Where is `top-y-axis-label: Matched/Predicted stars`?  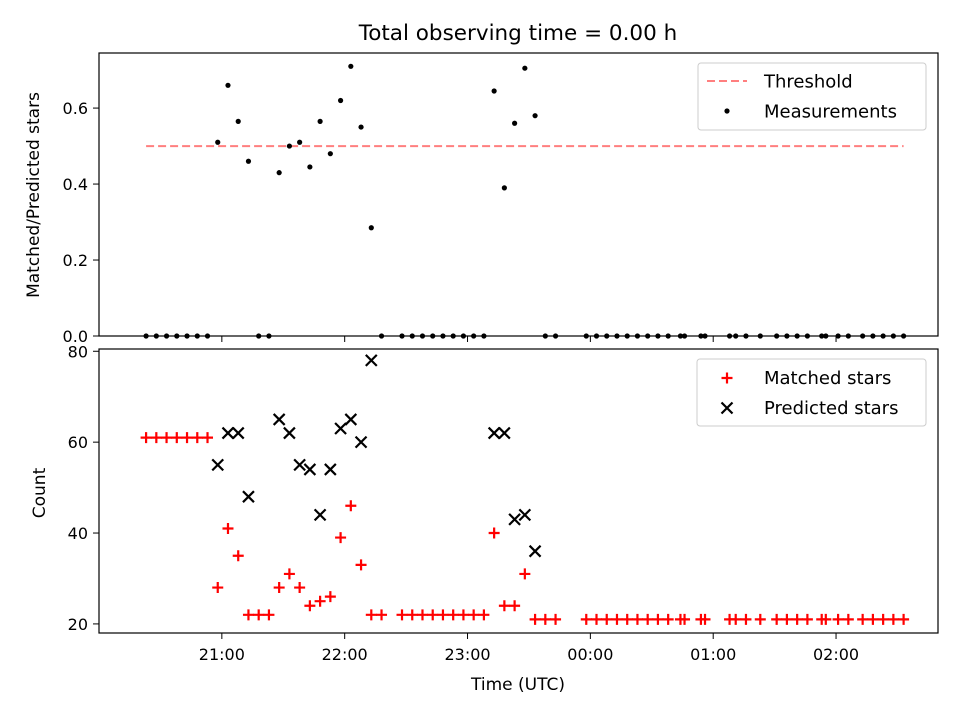 top-y-axis-label: Matched/Predicted stars is located at coordinates (34, 195).